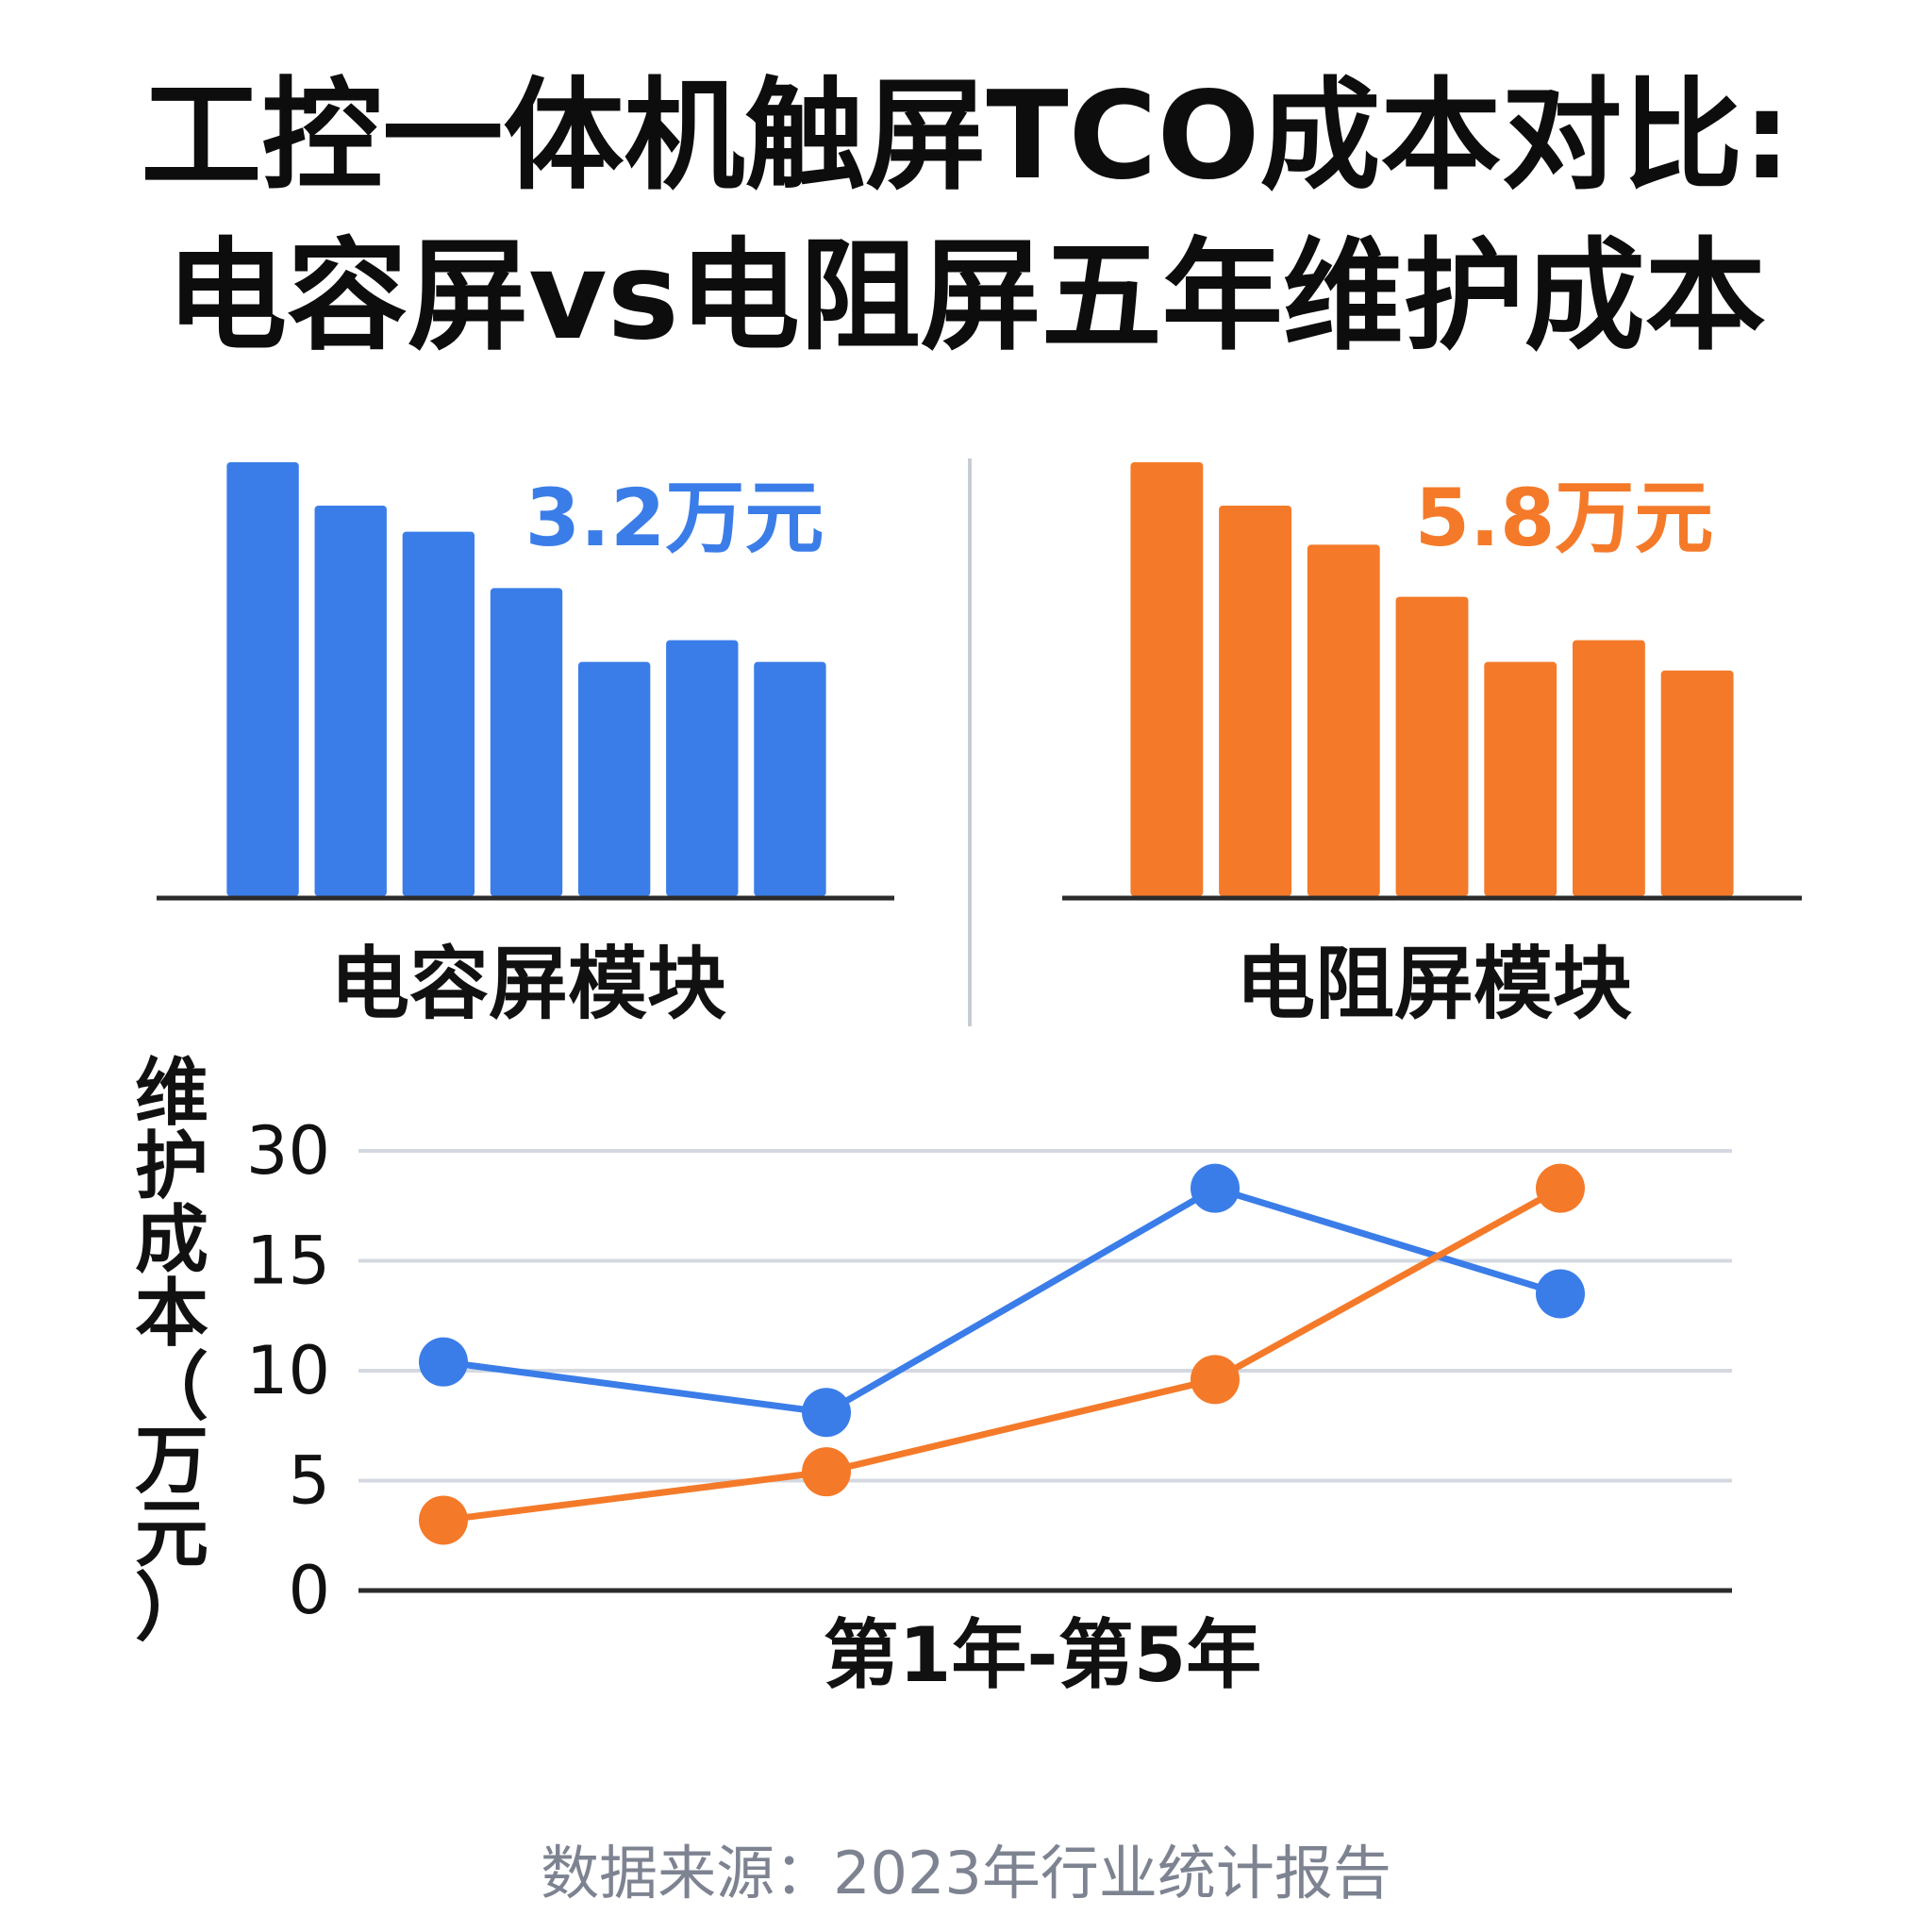 Image resolution: width=1932 pixels, height=1932 pixels. What do you see at coordinates (1043, 1655) in the screenshot?
I see `line-chart-xlabel: 第1年-第5年` at bounding box center [1043, 1655].